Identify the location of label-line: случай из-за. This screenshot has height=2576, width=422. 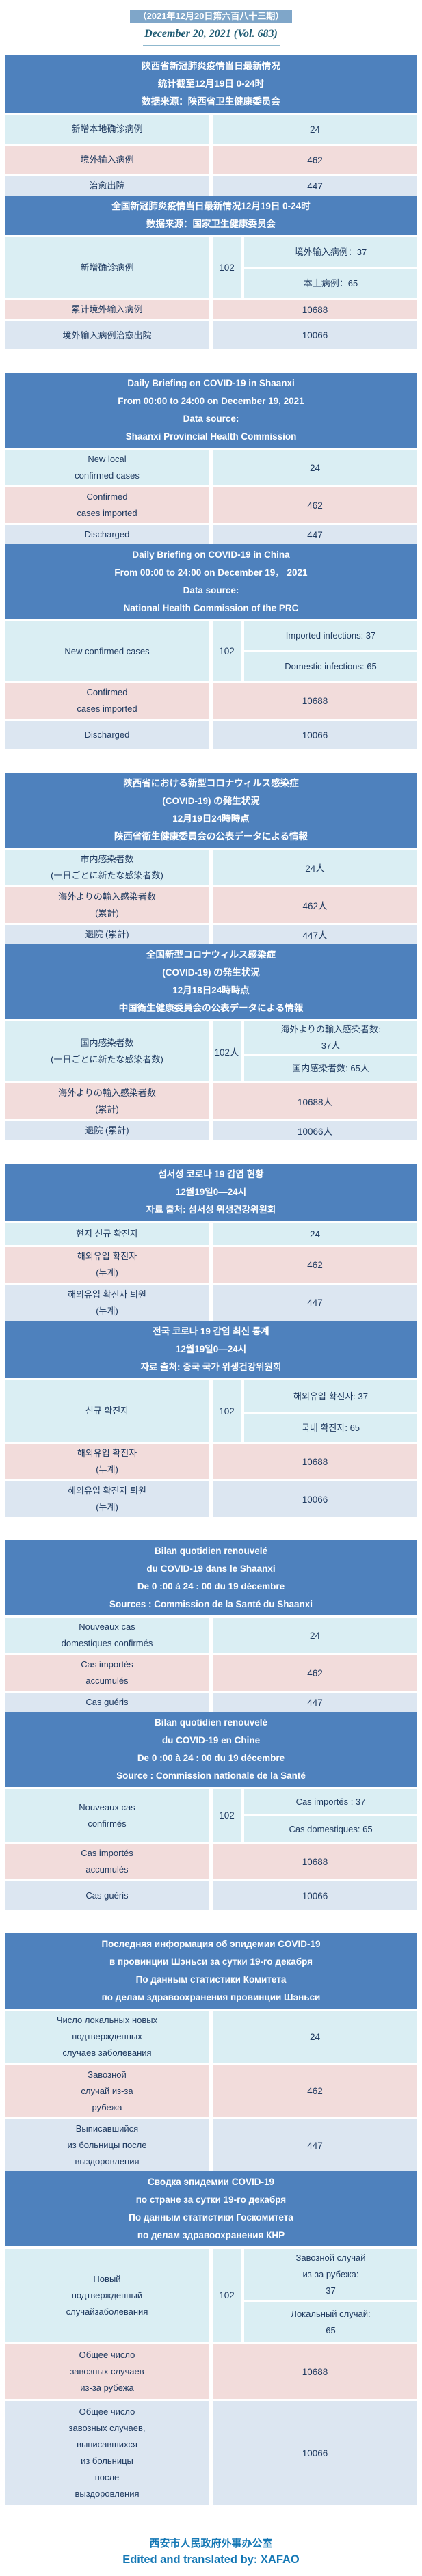
(107, 2090).